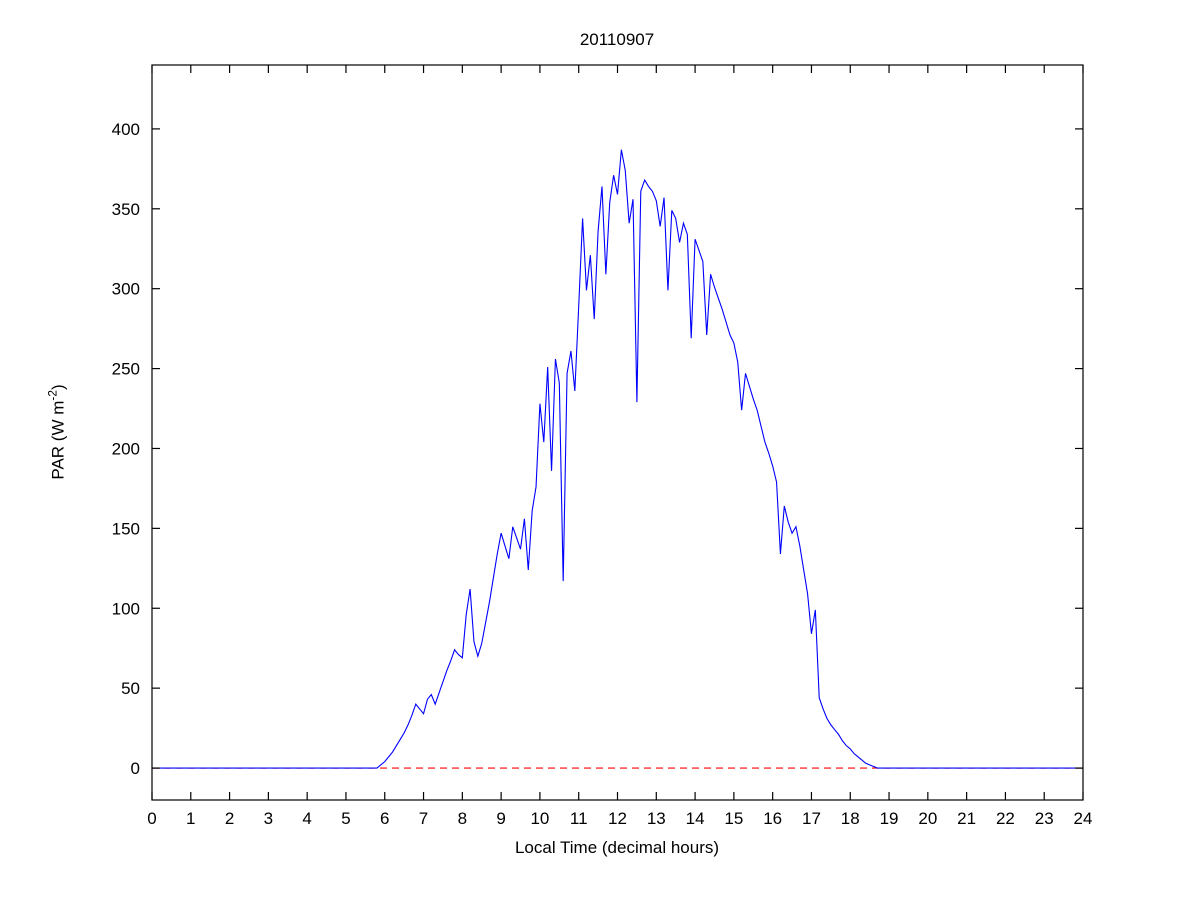  I want to click on x-tick-label: 9, so click(500, 818).